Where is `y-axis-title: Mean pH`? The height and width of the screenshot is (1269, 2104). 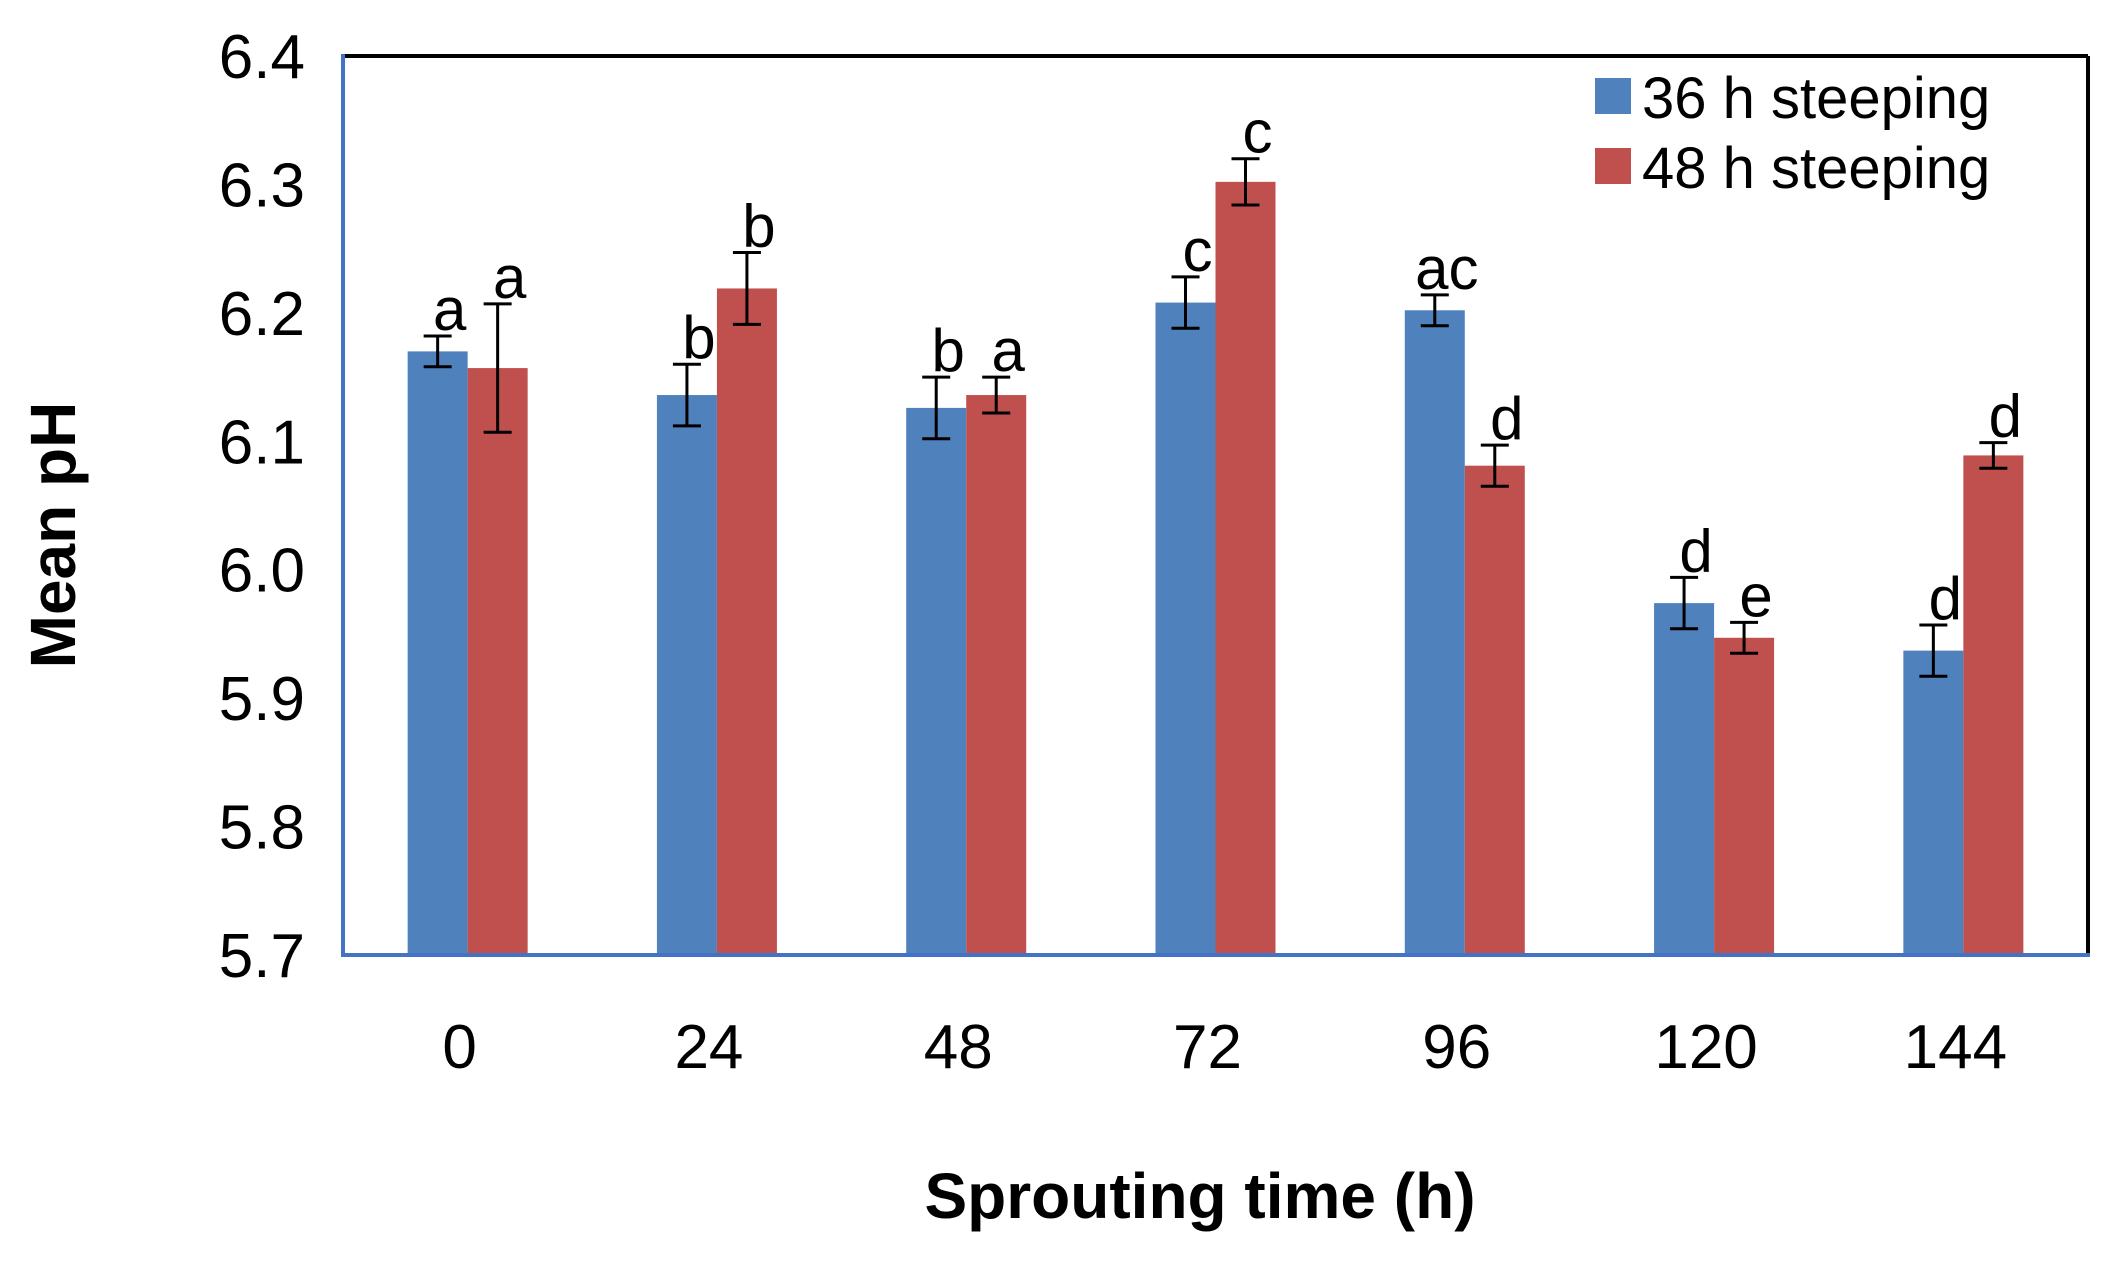
y-axis-title: Mean pH is located at coordinates (53, 535).